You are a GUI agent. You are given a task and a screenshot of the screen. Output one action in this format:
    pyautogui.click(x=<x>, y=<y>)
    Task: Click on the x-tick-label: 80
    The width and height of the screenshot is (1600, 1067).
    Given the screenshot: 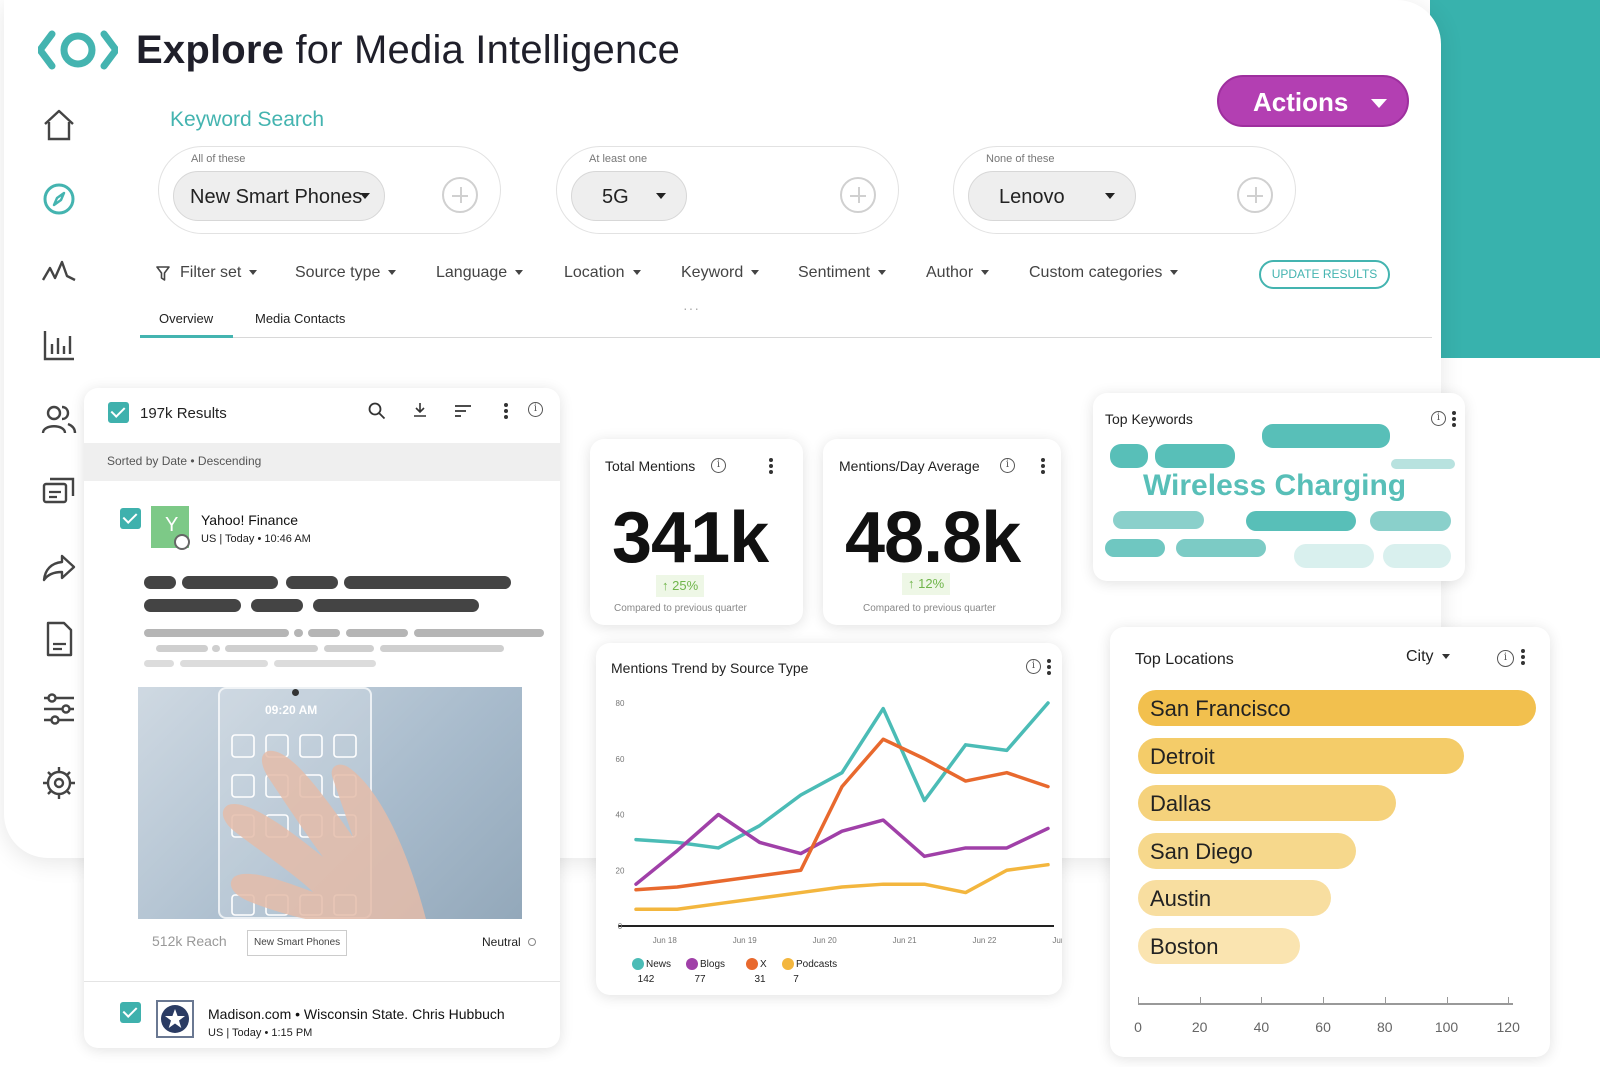 What is the action you would take?
    pyautogui.click(x=1385, y=1027)
    